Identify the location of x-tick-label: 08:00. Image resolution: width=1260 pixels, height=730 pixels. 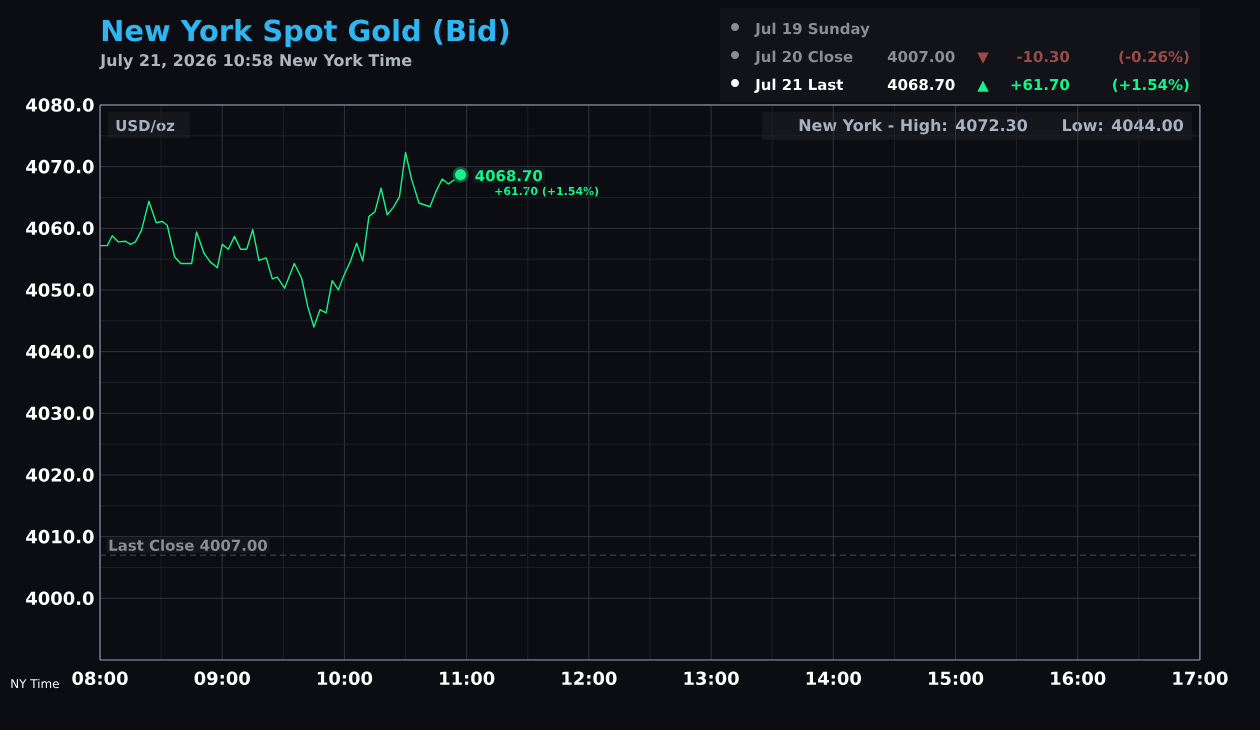
(100, 678).